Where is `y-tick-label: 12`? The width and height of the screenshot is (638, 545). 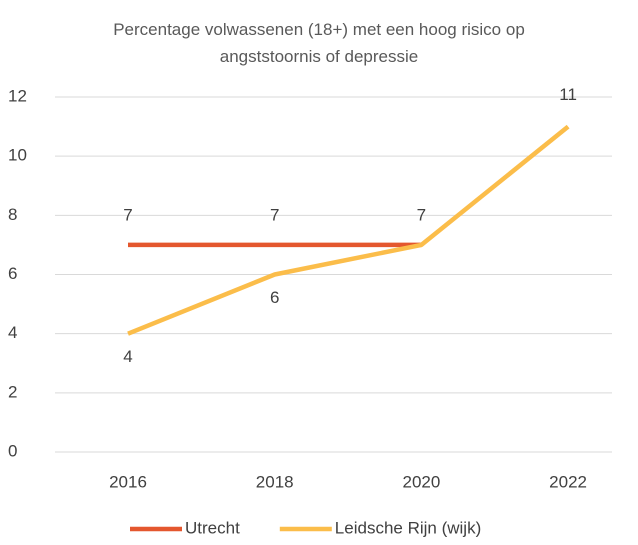
y-tick-label: 12 is located at coordinates (17, 95).